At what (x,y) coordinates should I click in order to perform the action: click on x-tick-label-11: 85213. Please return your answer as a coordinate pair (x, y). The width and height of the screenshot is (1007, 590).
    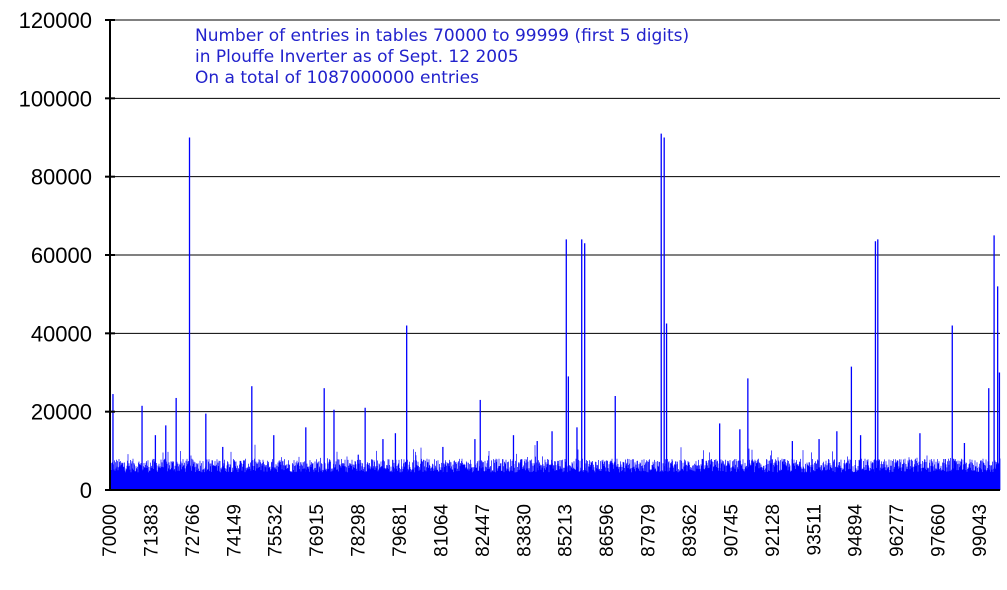
    Looking at the image, I should click on (566, 530).